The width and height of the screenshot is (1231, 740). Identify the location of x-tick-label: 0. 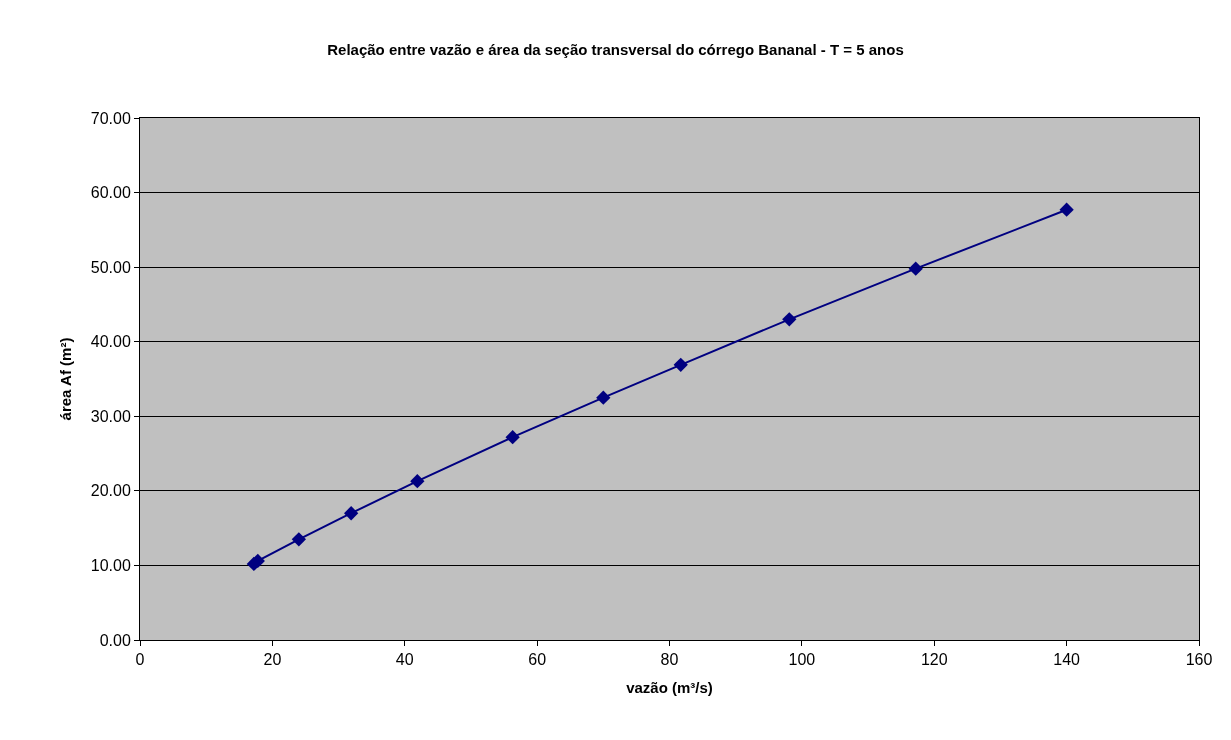
(140, 660).